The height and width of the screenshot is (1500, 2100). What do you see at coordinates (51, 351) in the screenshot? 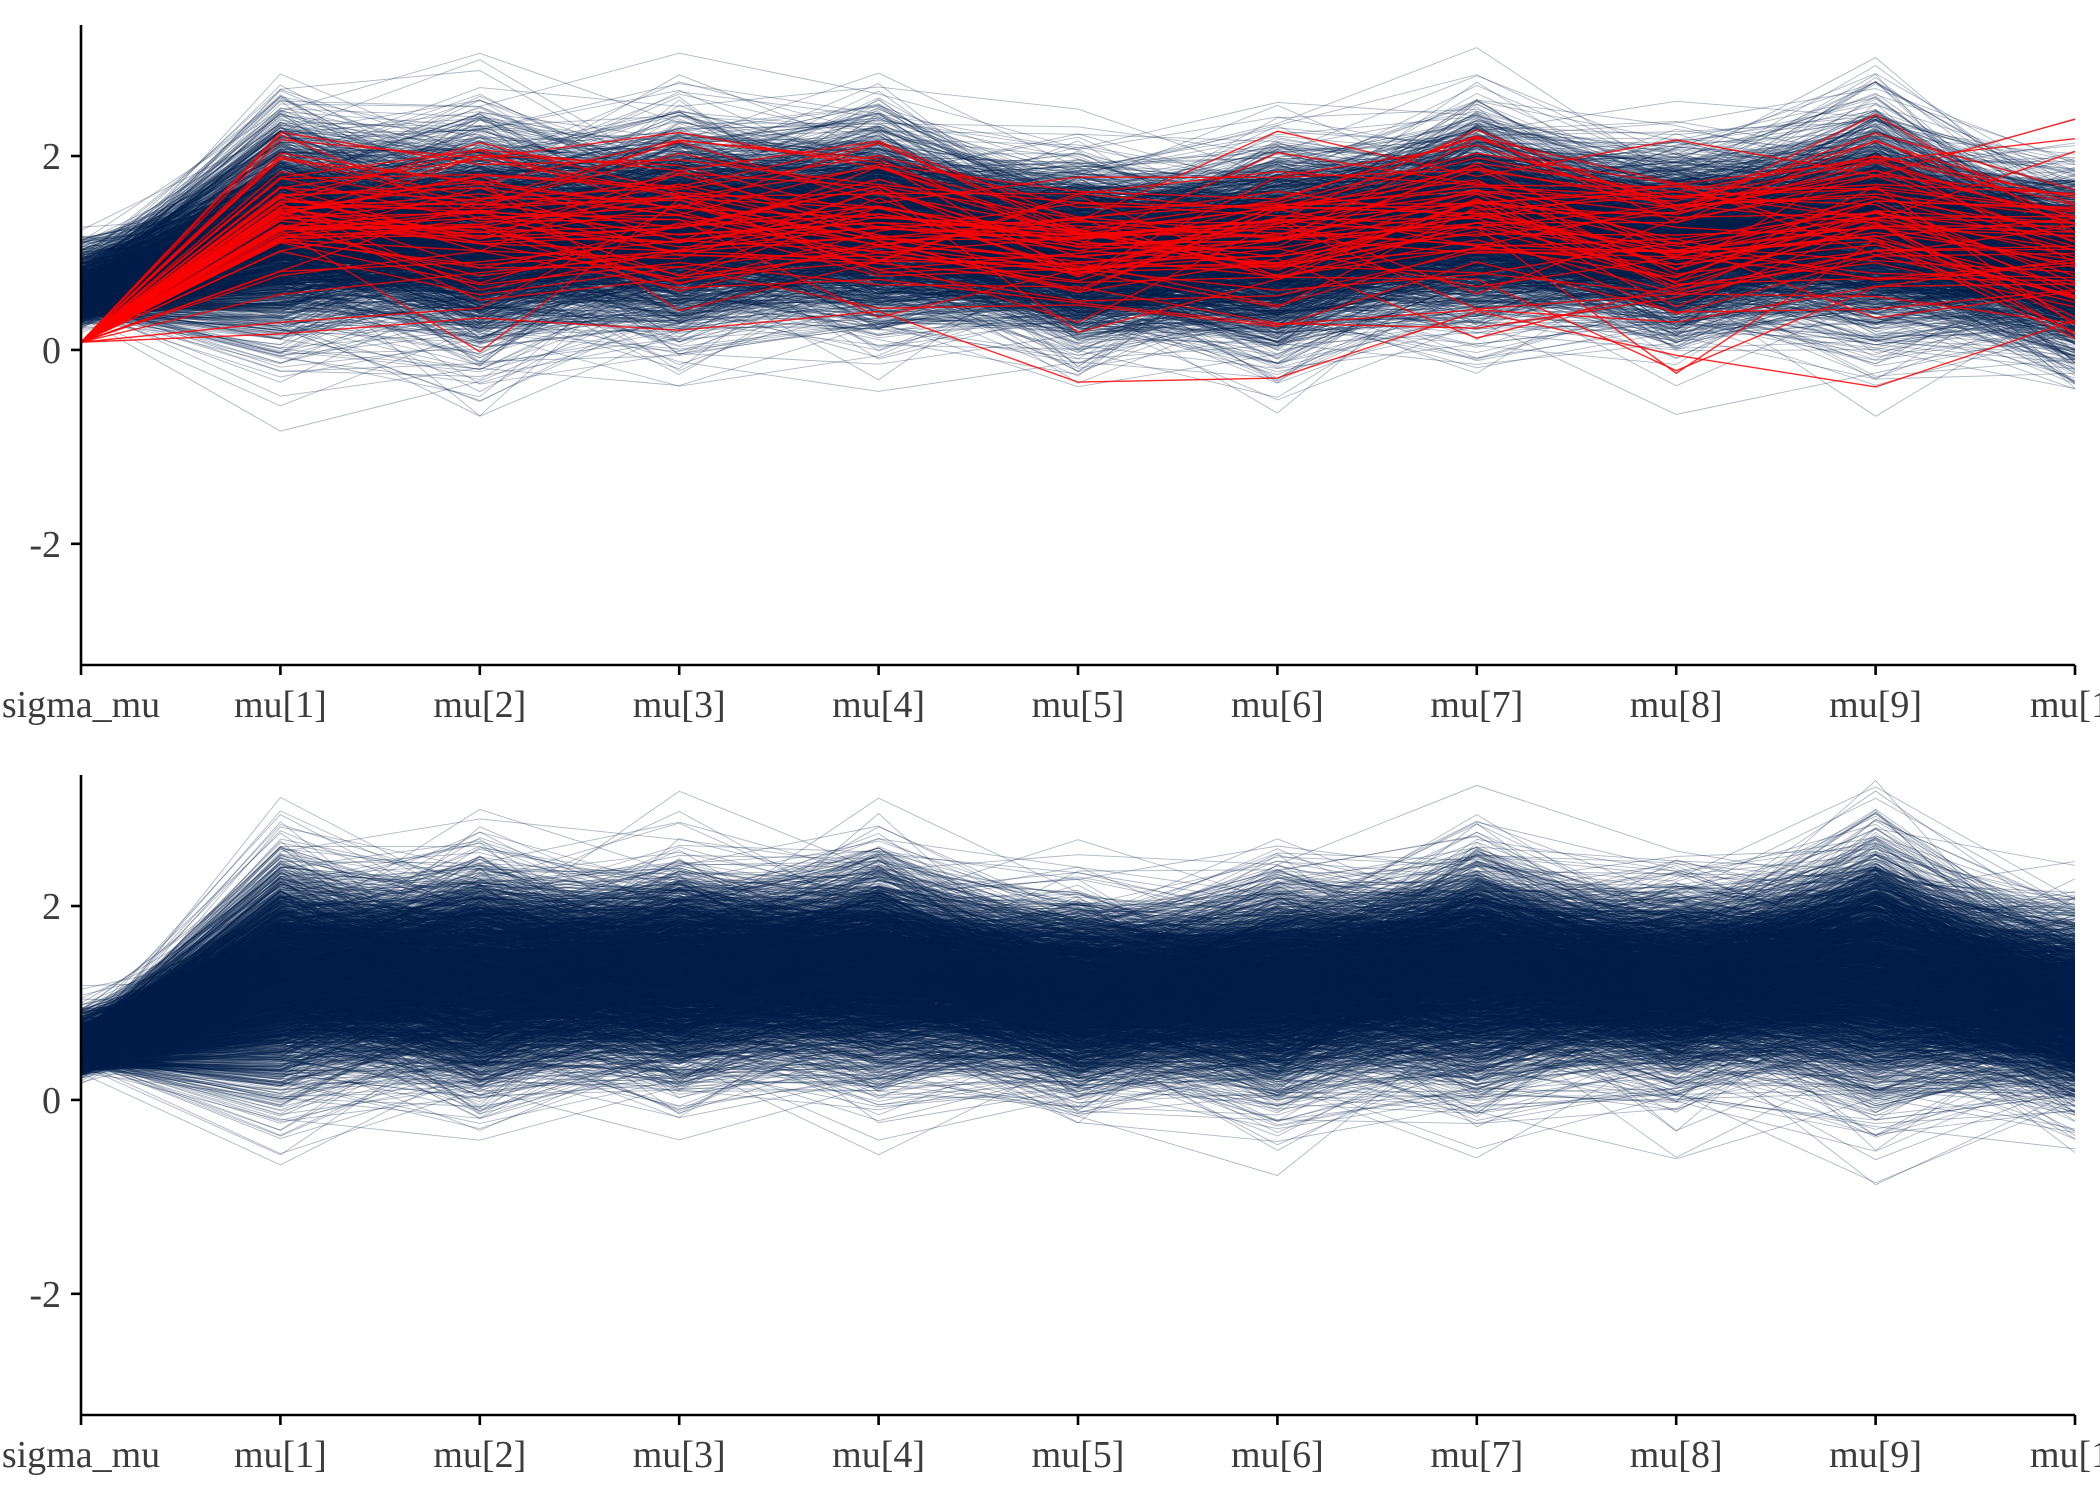
I see `y-tick-label: 0` at bounding box center [51, 351].